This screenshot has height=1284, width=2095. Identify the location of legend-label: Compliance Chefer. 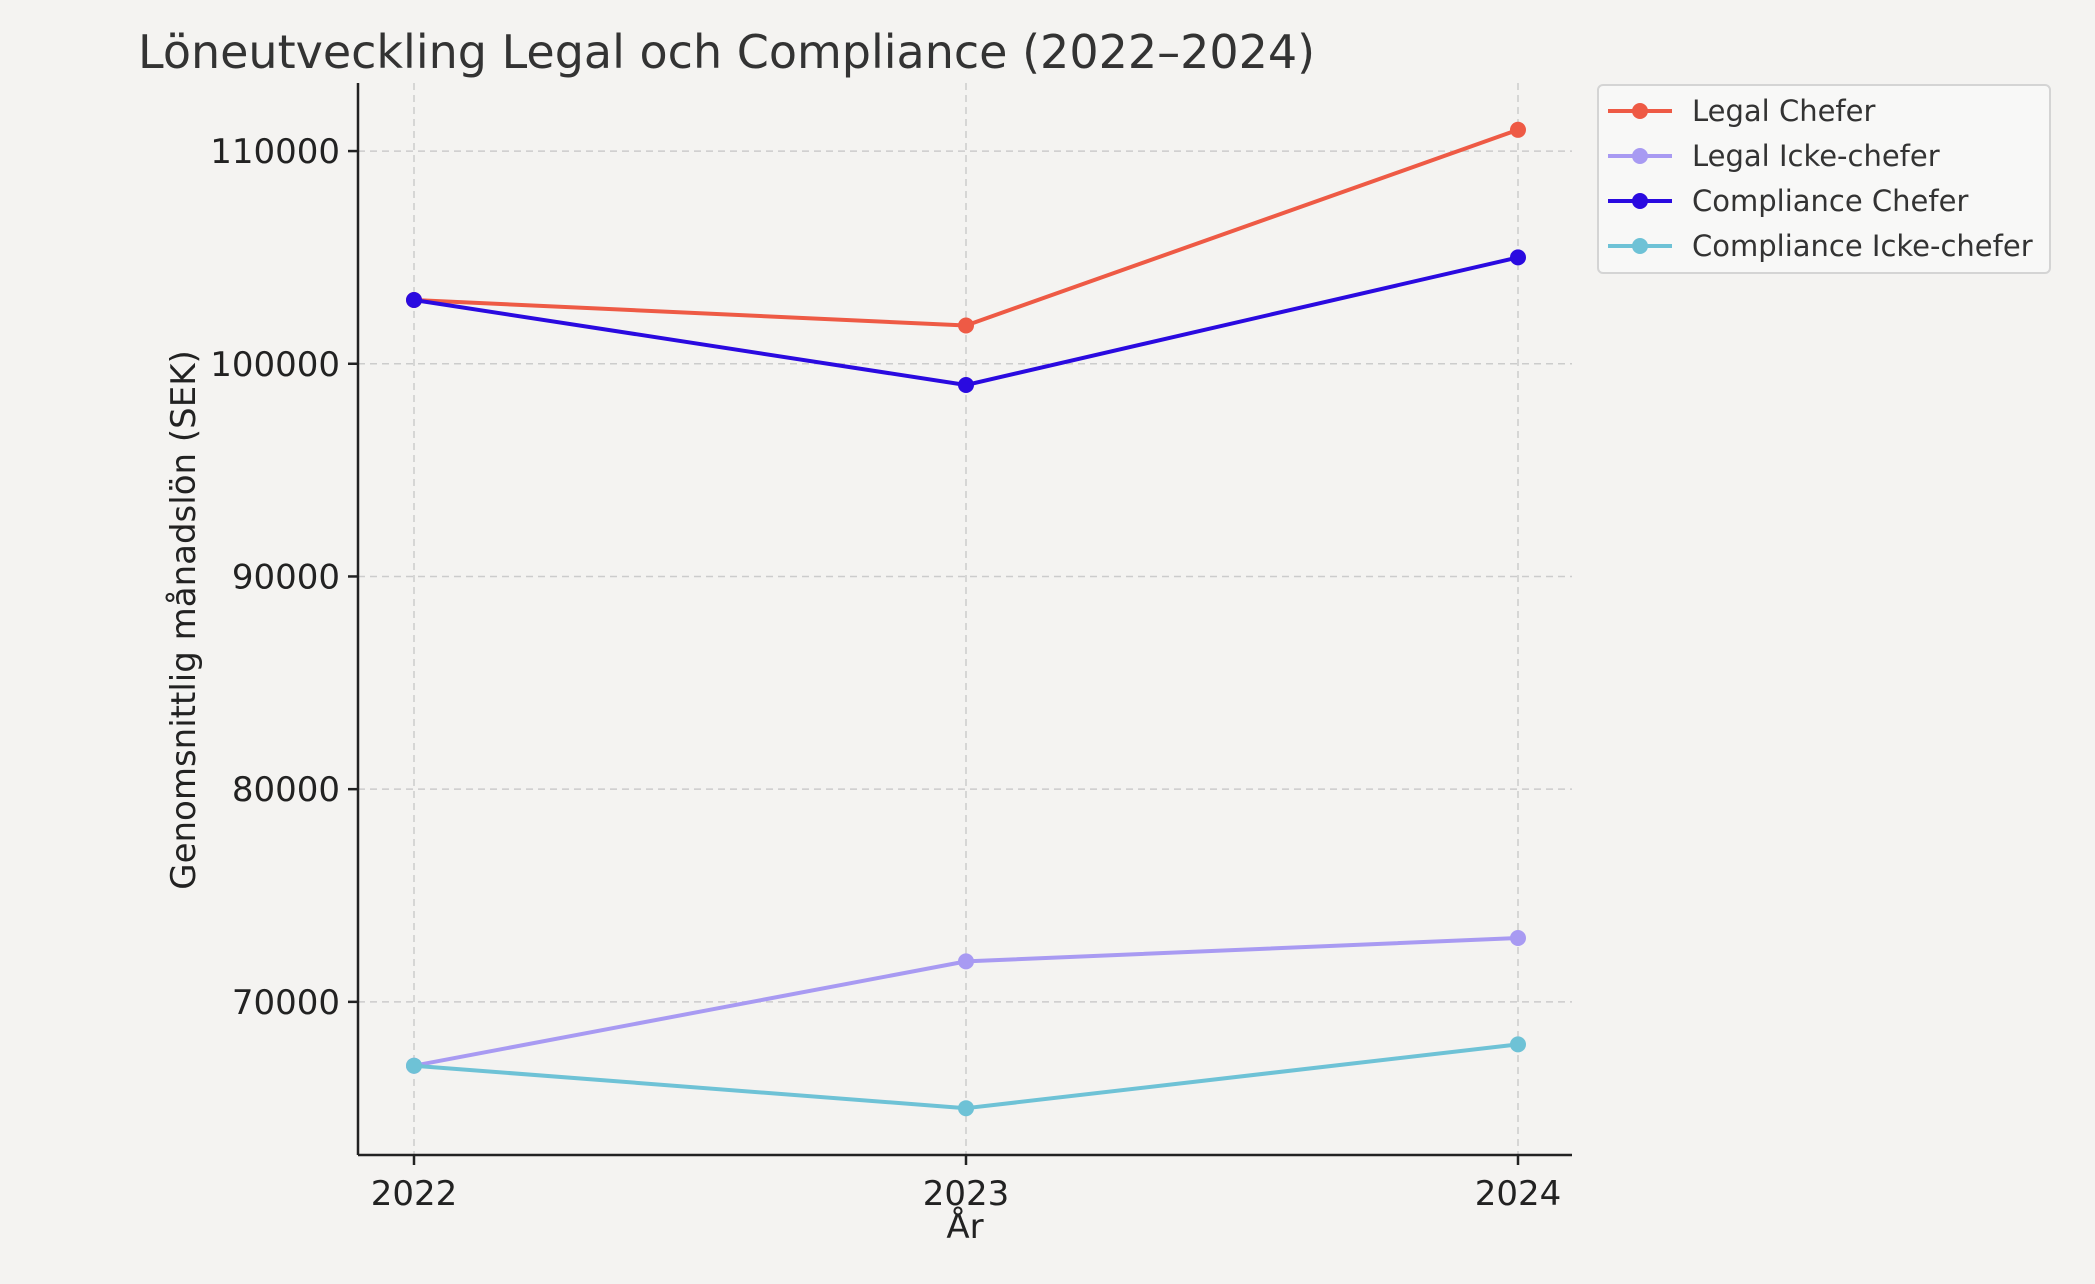
(1830, 201).